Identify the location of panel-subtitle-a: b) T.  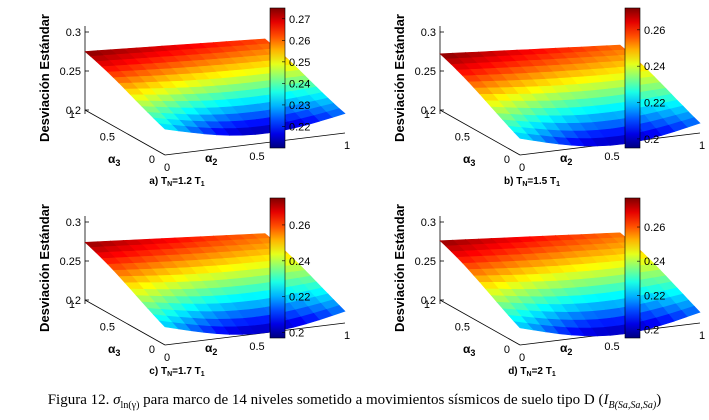
(513, 181).